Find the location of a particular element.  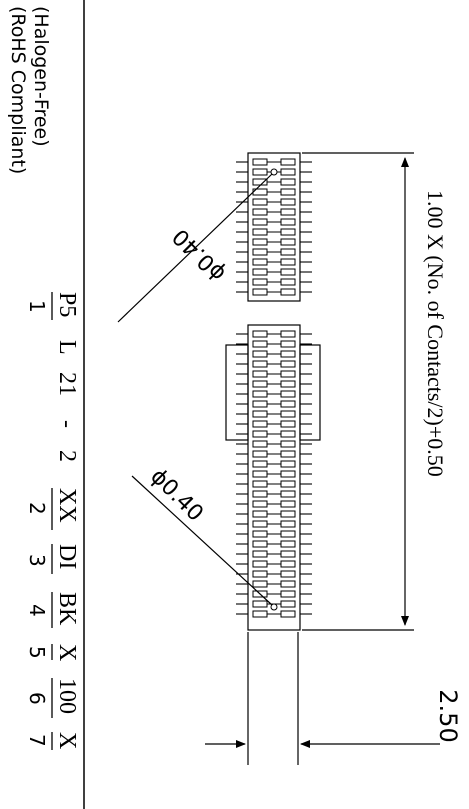

length-dimension is located at coordinates (358, 391).